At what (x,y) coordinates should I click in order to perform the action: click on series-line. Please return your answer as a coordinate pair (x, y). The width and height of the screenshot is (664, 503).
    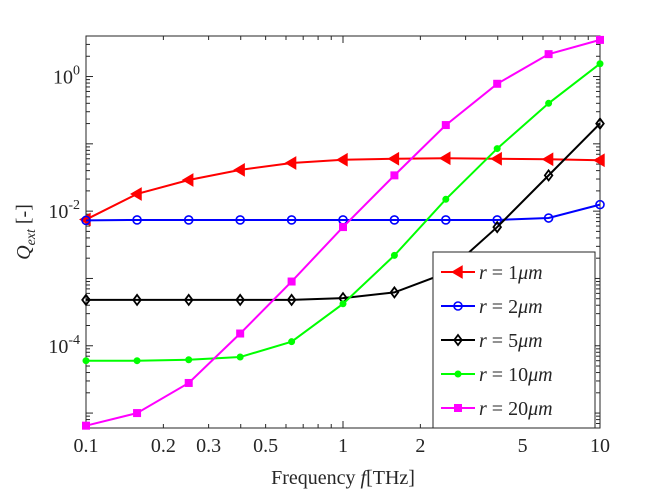
    Looking at the image, I should click on (343, 212).